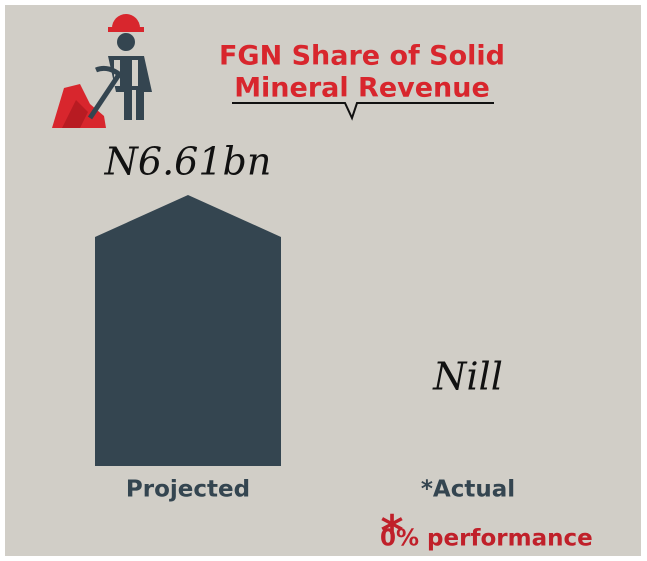 The height and width of the screenshot is (561, 647). Describe the element at coordinates (468, 490) in the screenshot. I see `category-label: *Actual` at that location.